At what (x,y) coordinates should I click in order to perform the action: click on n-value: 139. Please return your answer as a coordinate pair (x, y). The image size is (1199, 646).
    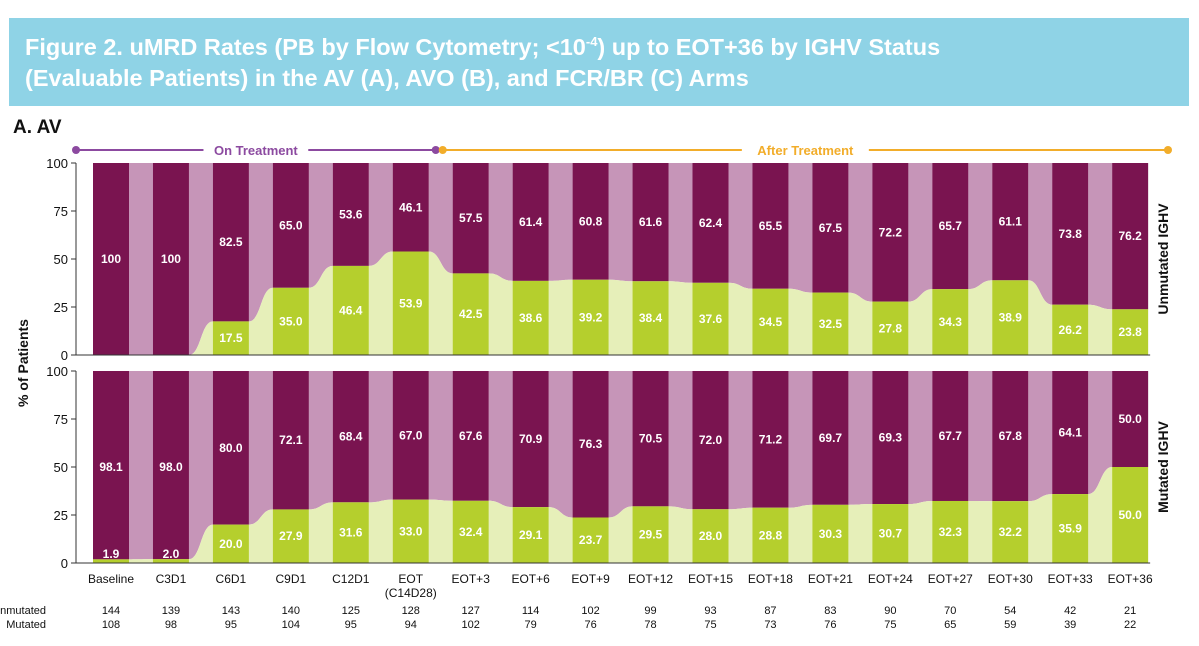
    Looking at the image, I should click on (171, 611).